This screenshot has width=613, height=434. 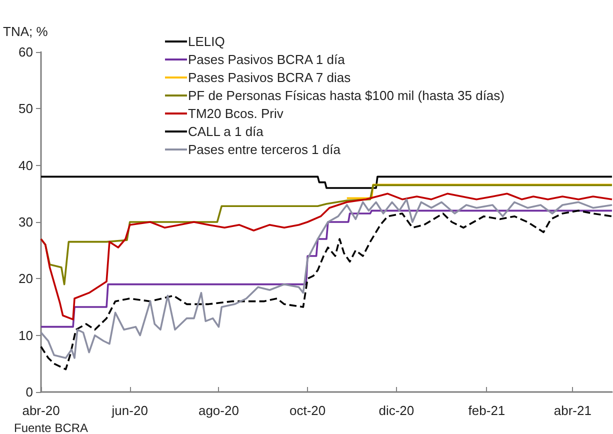 I want to click on x-tick-label: abr-21, so click(x=573, y=410).